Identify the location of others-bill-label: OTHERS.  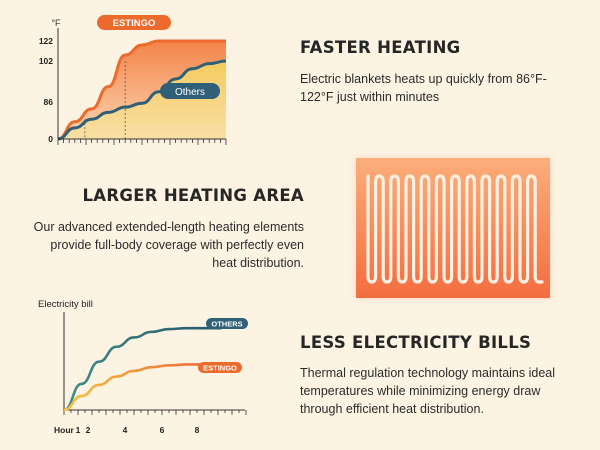
(226, 324).